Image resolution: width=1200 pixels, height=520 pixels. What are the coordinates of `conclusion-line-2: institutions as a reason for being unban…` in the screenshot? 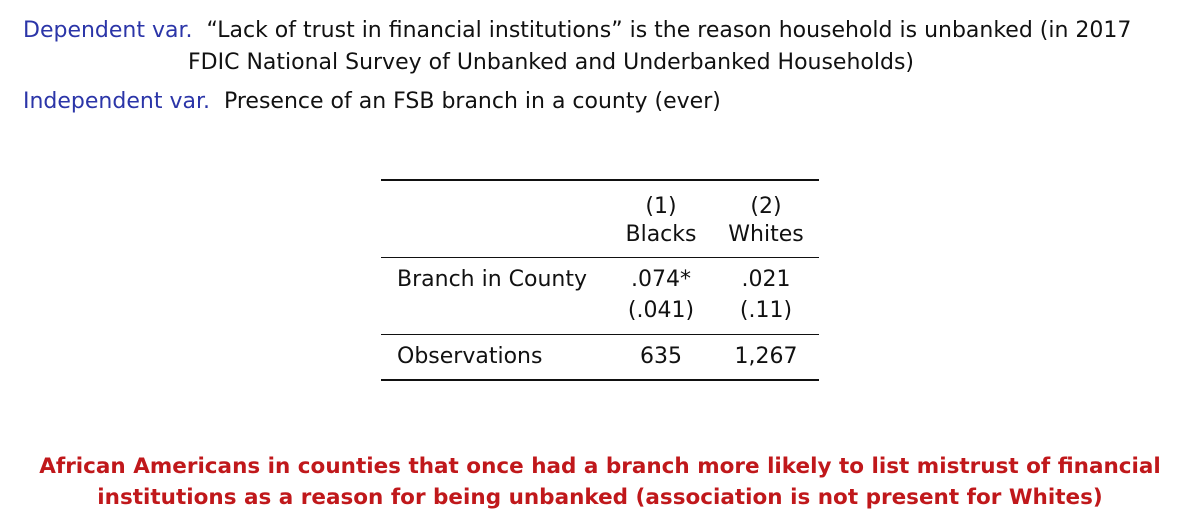 It's located at (600, 497).